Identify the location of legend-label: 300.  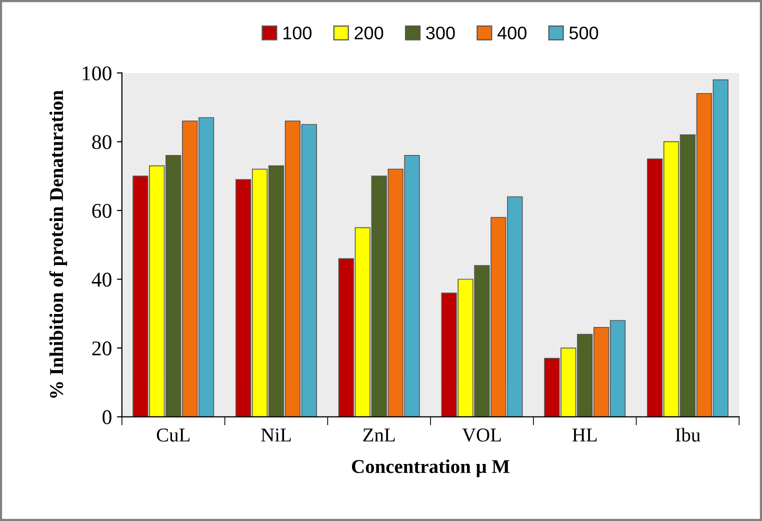
(440, 33).